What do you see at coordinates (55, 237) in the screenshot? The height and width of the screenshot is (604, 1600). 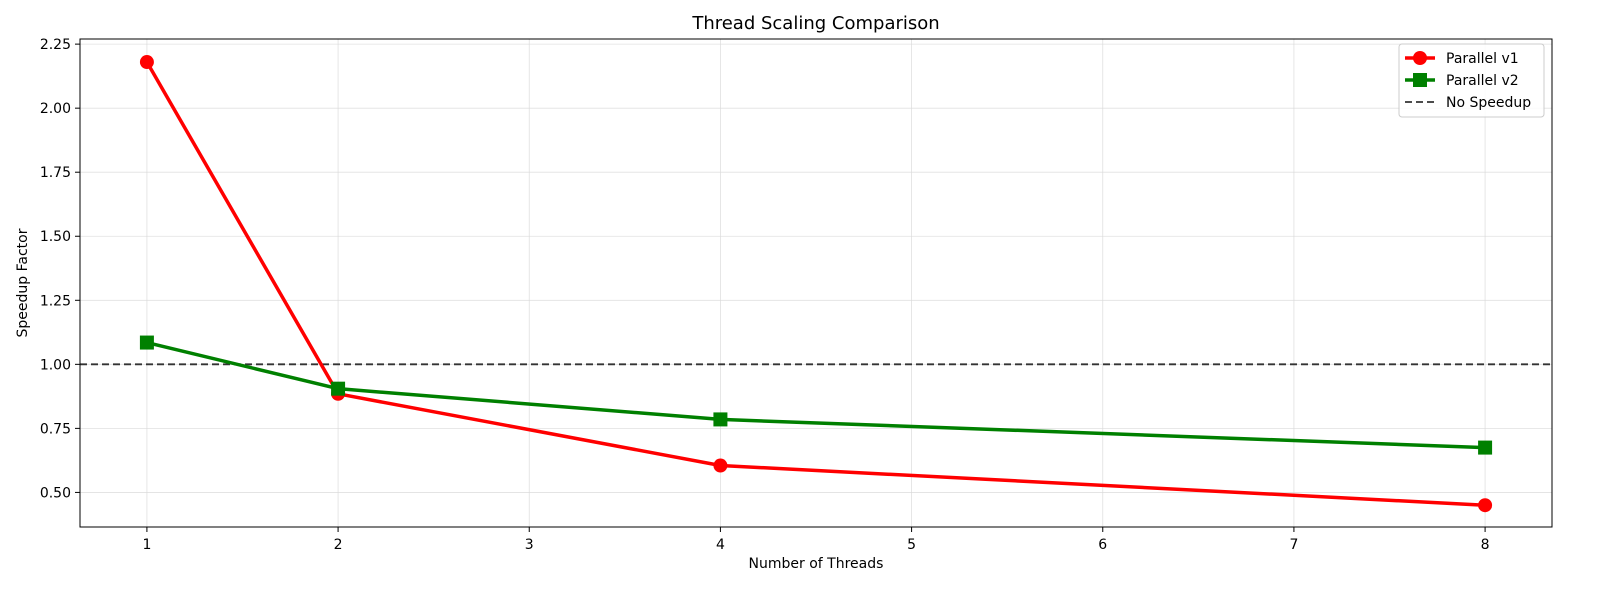 I see `y-tick-label: 1.50` at bounding box center [55, 237].